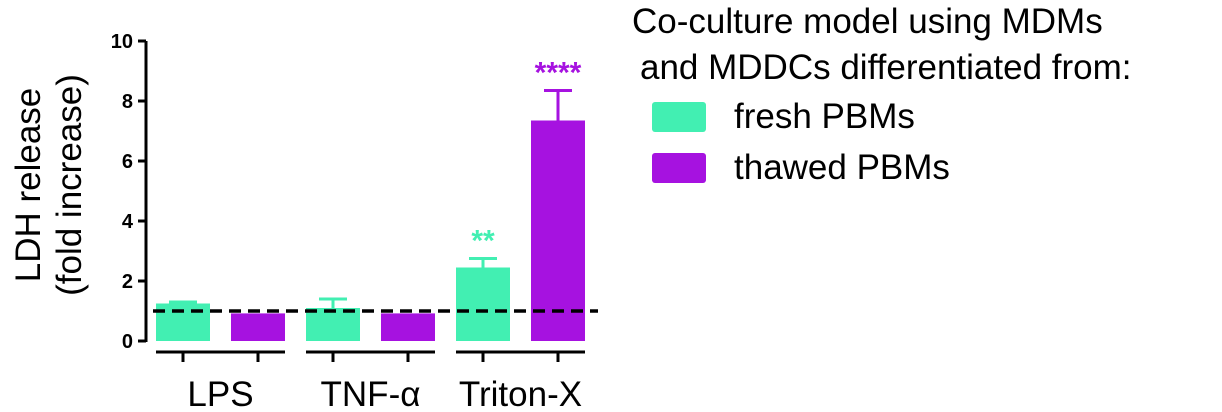 The height and width of the screenshot is (412, 1222). What do you see at coordinates (127, 282) in the screenshot?
I see `y-tick-label: 2` at bounding box center [127, 282].